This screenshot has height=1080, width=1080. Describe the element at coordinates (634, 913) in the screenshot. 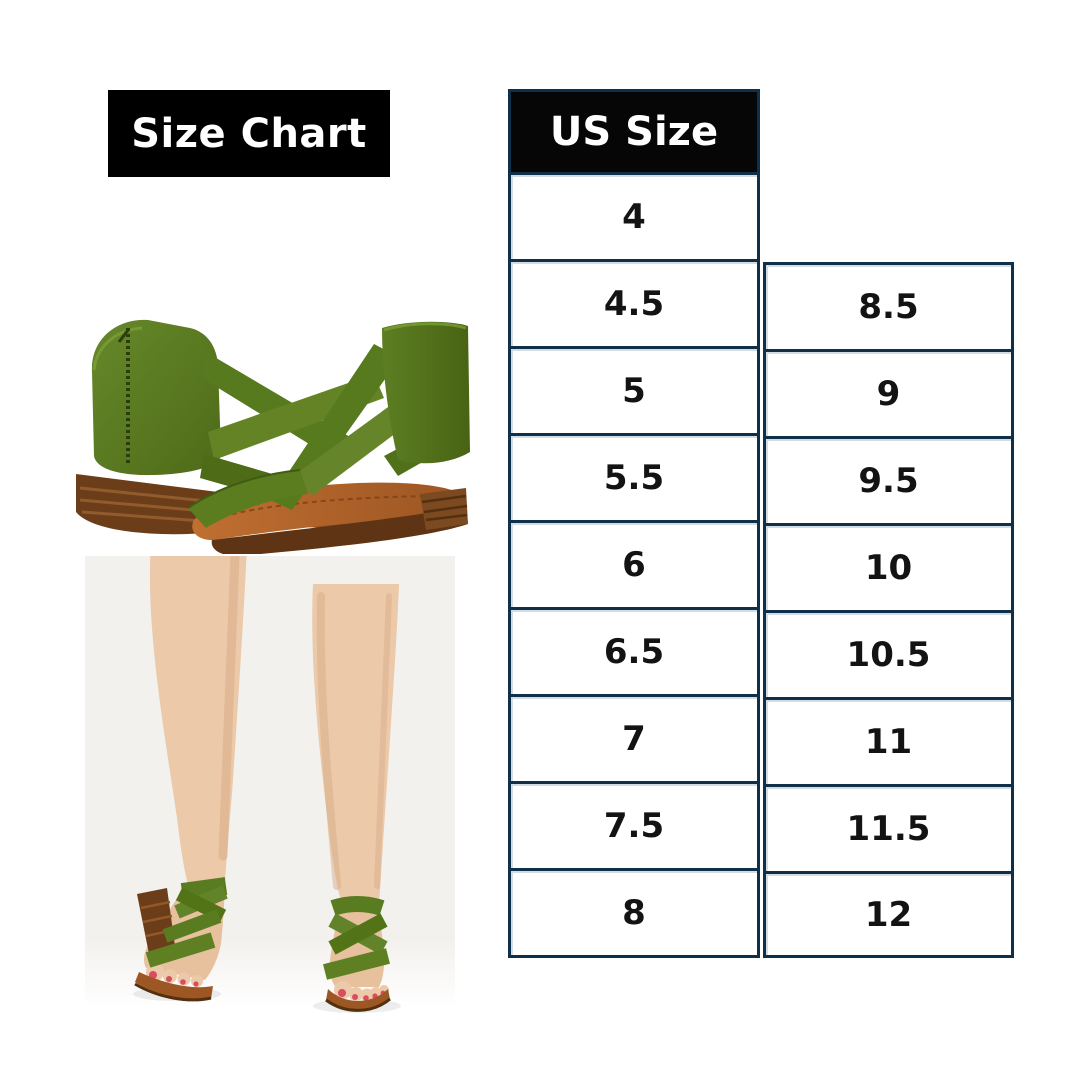

I see `size-cell: 8` at that location.